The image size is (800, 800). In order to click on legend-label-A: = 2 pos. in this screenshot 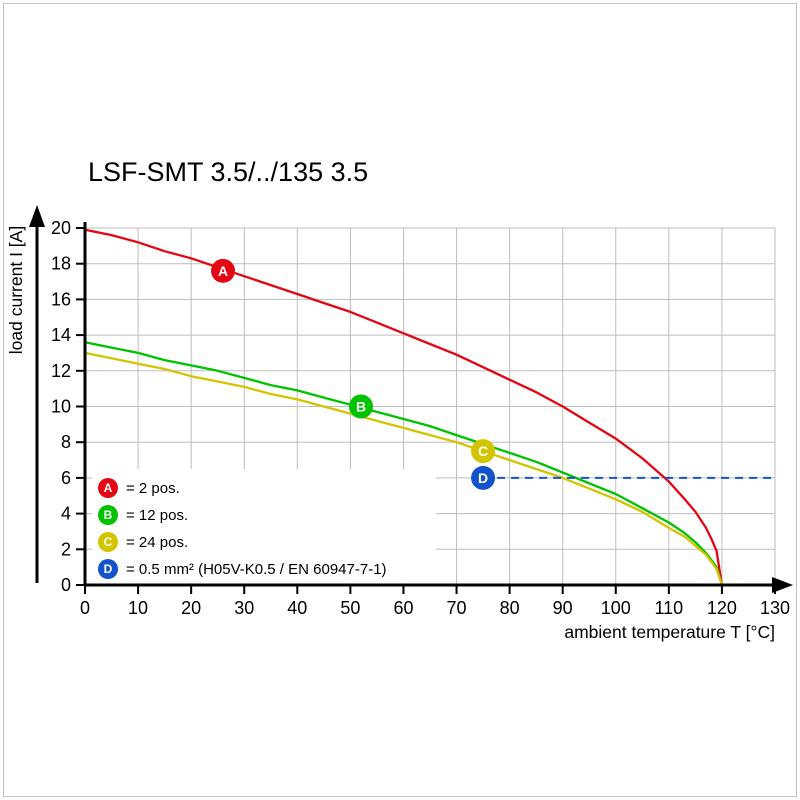, I will do `click(153, 488)`.